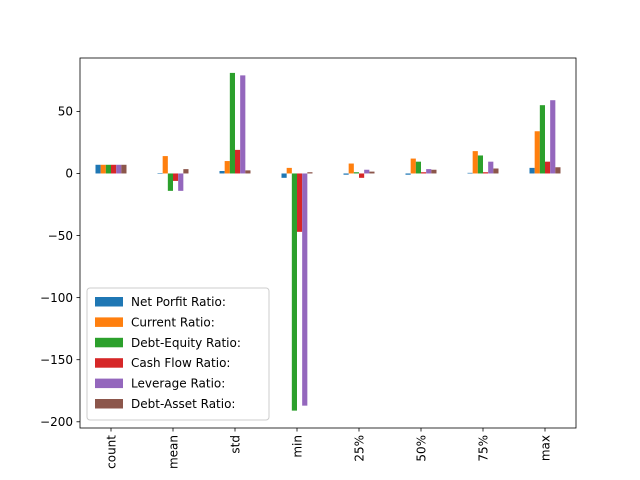 The width and height of the screenshot is (640, 480). I want to click on x-tick-label: 25%, so click(359, 448).